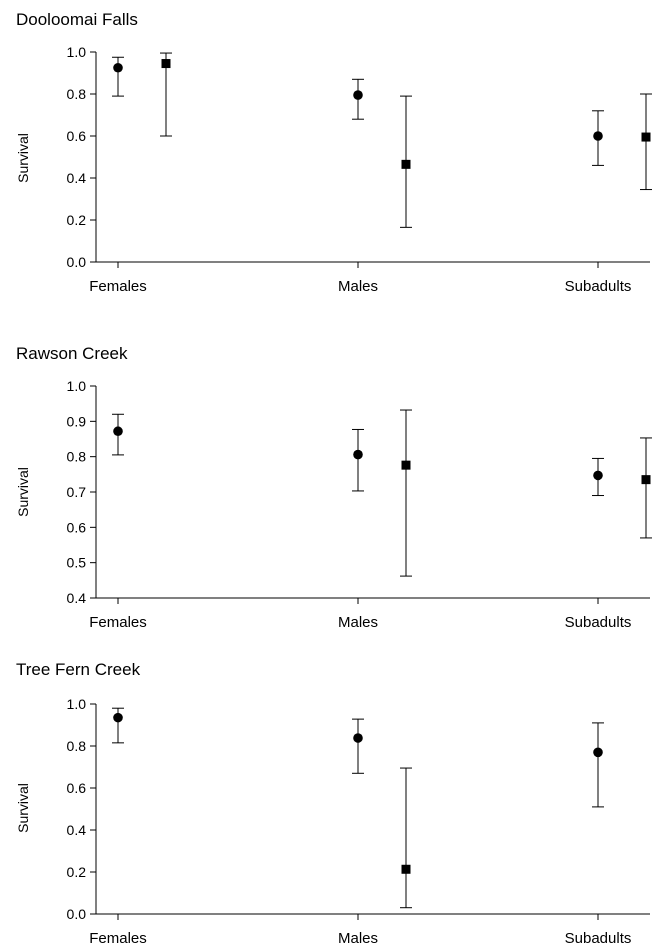 The width and height of the screenshot is (657, 947). I want to click on panel-title: Tree Fern Creek, so click(78, 669).